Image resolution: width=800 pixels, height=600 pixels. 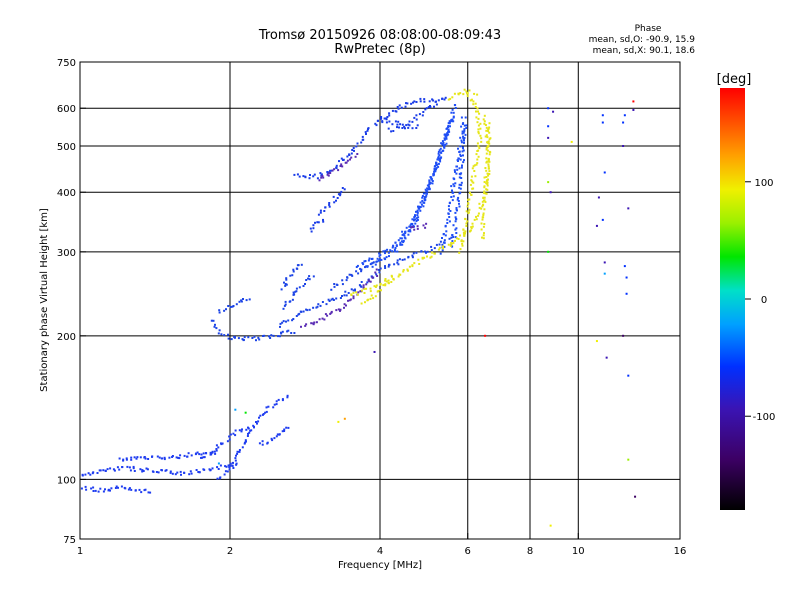 What do you see at coordinates (66, 147) in the screenshot?
I see `y-tick-label: 500` at bounding box center [66, 147].